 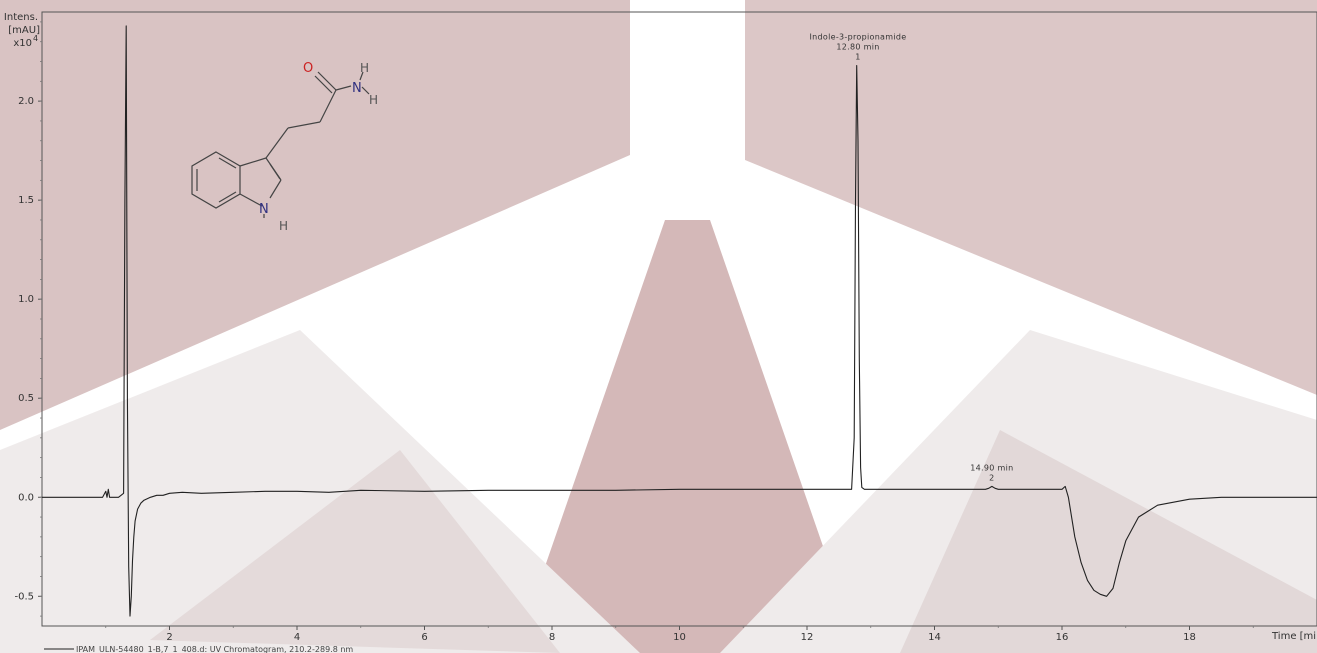 What do you see at coordinates (323, 84) in the screenshot?
I see `carbonyl-bond-double` at bounding box center [323, 84].